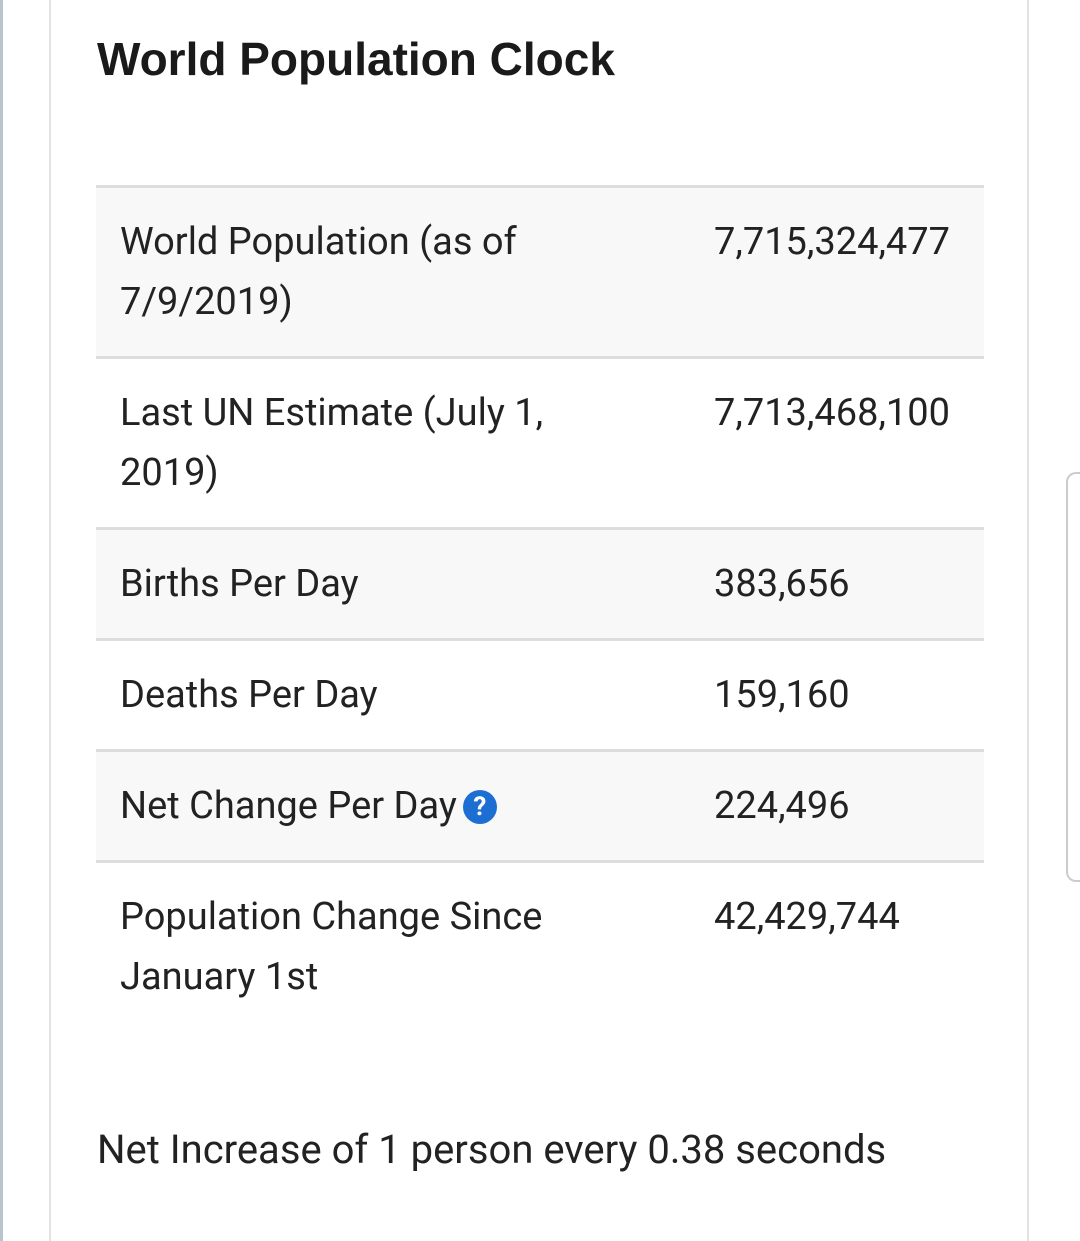 The image size is (1080, 1241). I want to click on cell-text: Births Per Day, so click(239, 584).